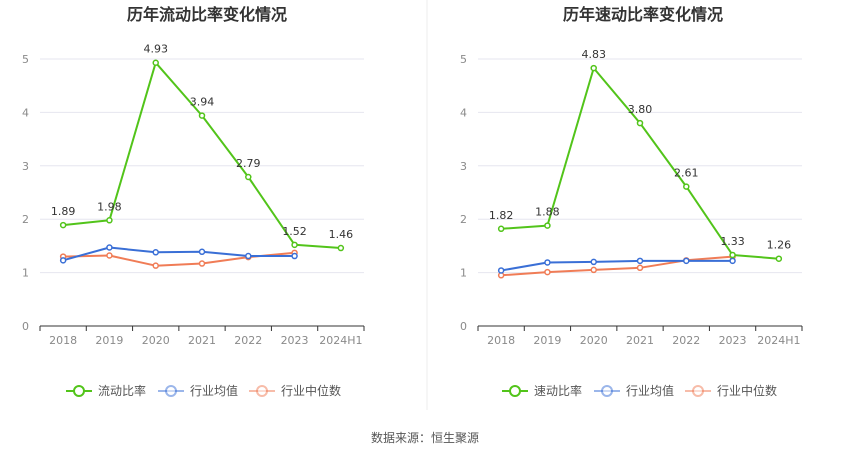 The height and width of the screenshot is (459, 850). I want to click on data-label: 2.79, so click(248, 163).